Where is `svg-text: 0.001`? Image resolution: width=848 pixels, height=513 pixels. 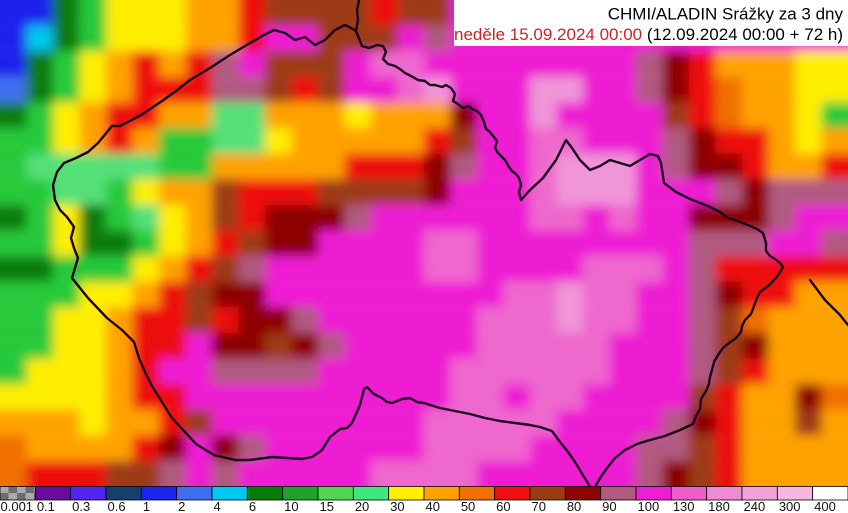
svg-text: 0.001 is located at coordinates (17, 506).